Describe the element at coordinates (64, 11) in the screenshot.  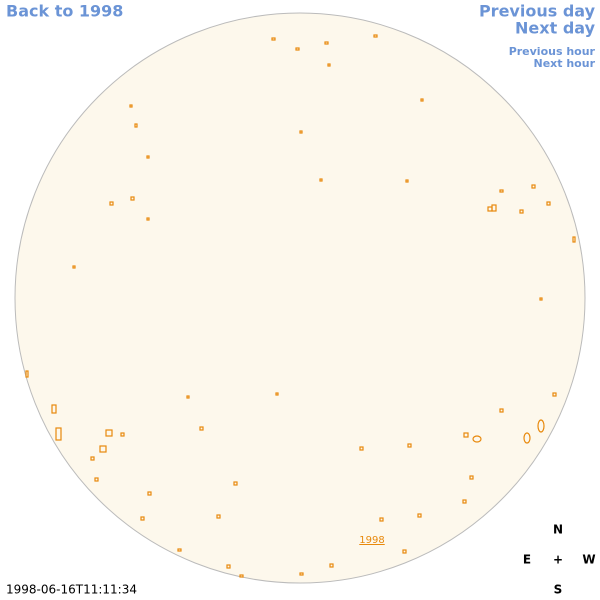
I see `back-link: Back to 1998` at that location.